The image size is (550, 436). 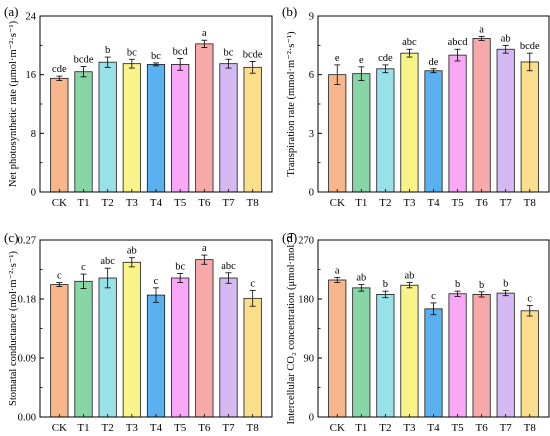 What do you see at coordinates (530, 428) in the screenshot?
I see `x-tick-label-T8: T8` at bounding box center [530, 428].